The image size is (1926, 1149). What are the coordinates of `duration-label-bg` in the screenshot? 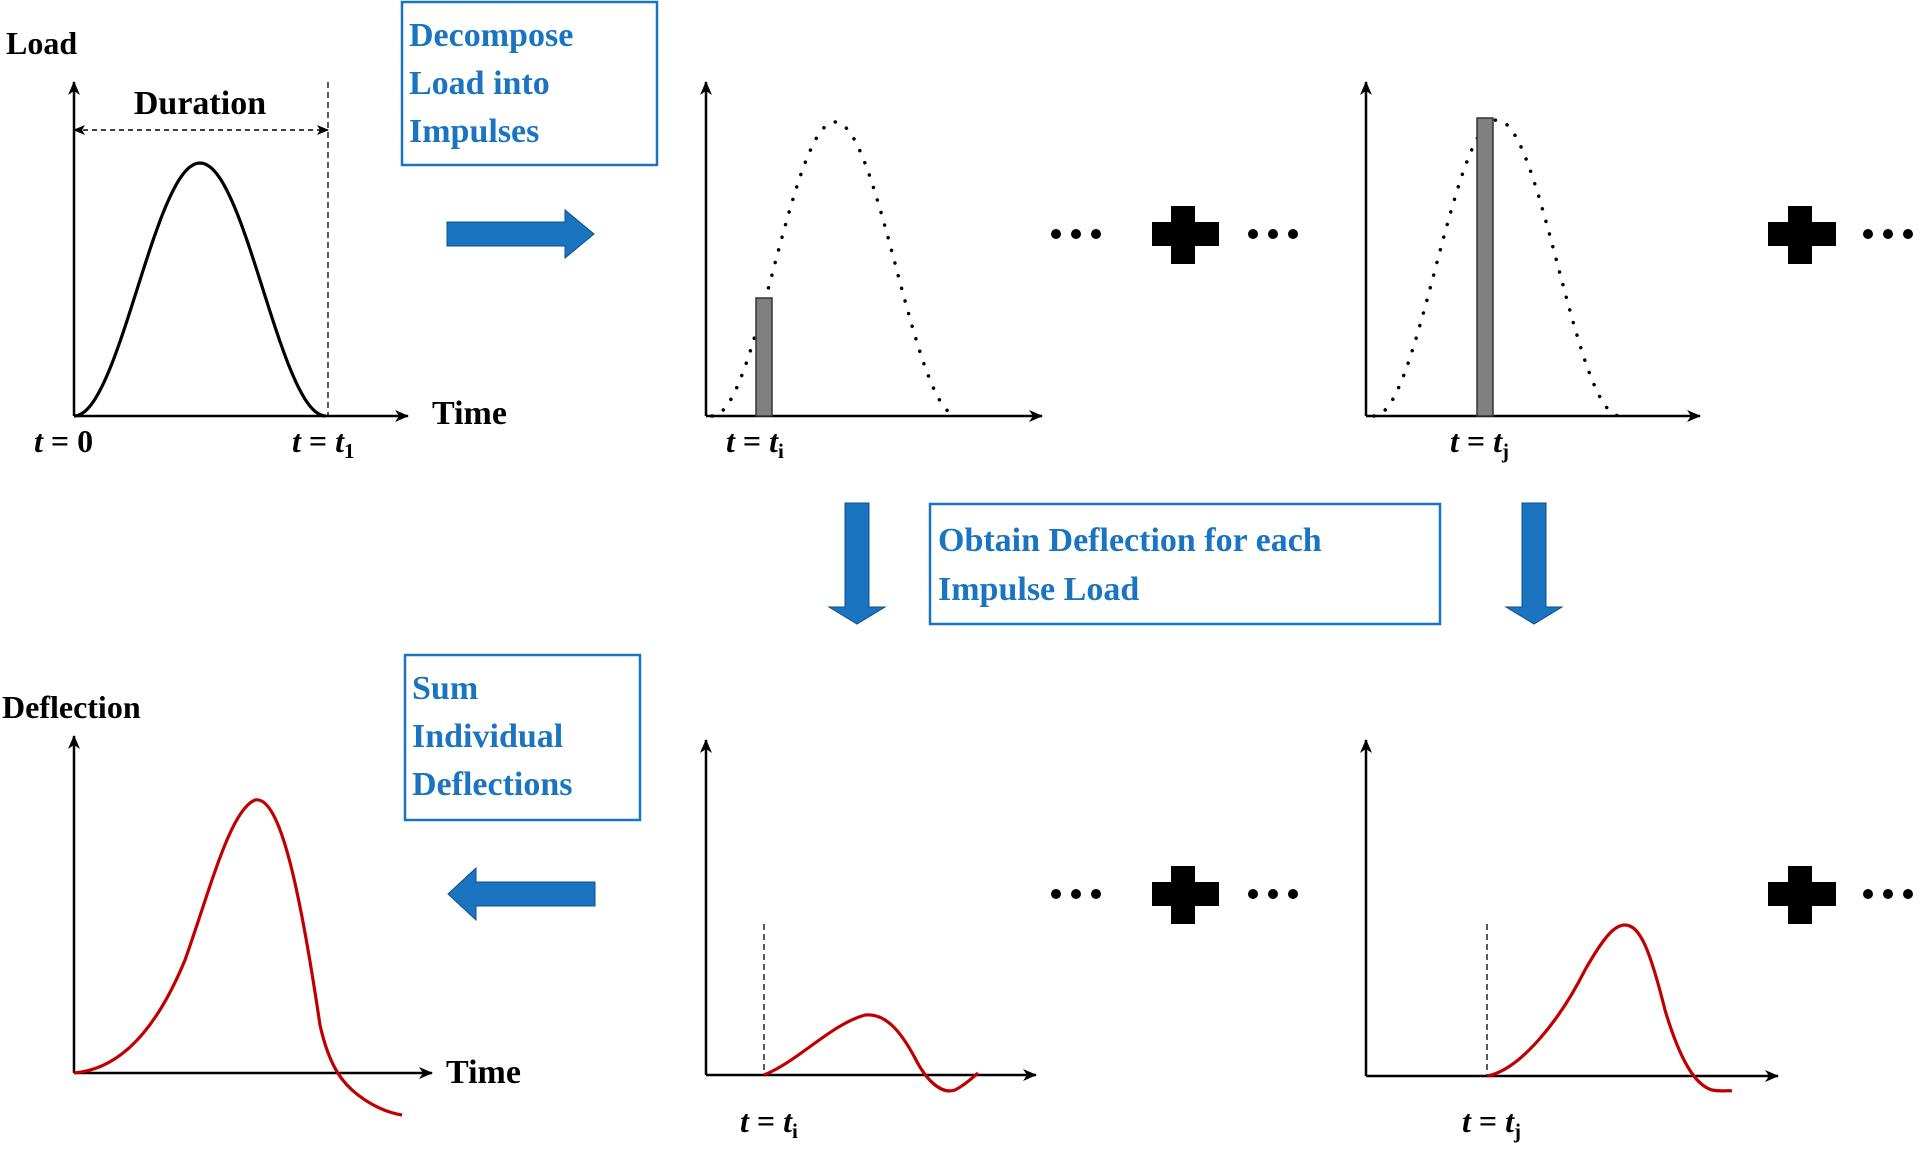 It's located at (198, 102).